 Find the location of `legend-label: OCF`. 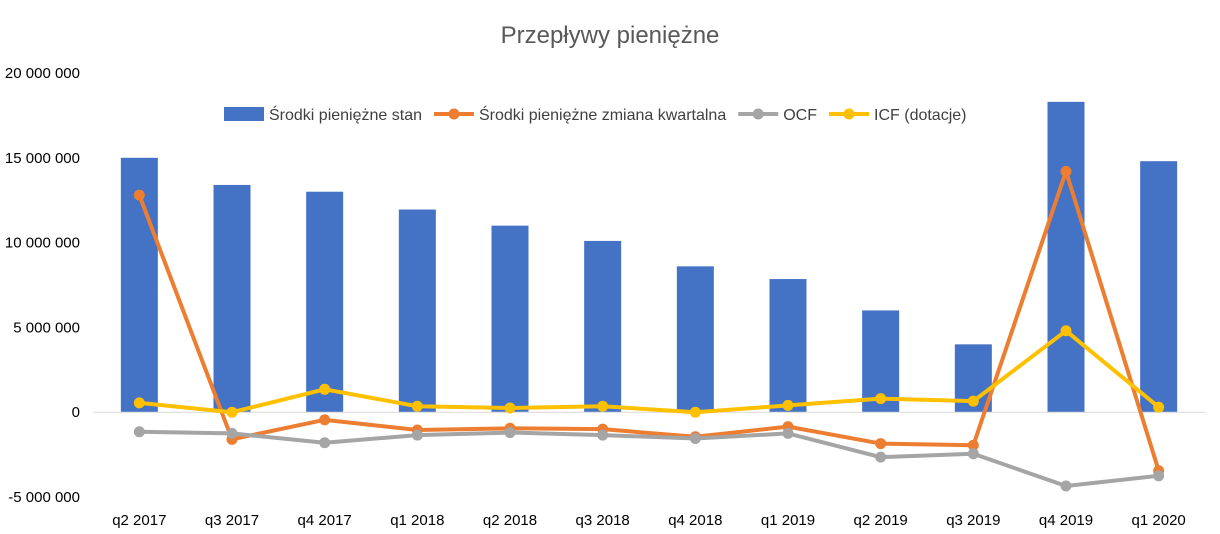

legend-label: OCF is located at coordinates (800, 115).